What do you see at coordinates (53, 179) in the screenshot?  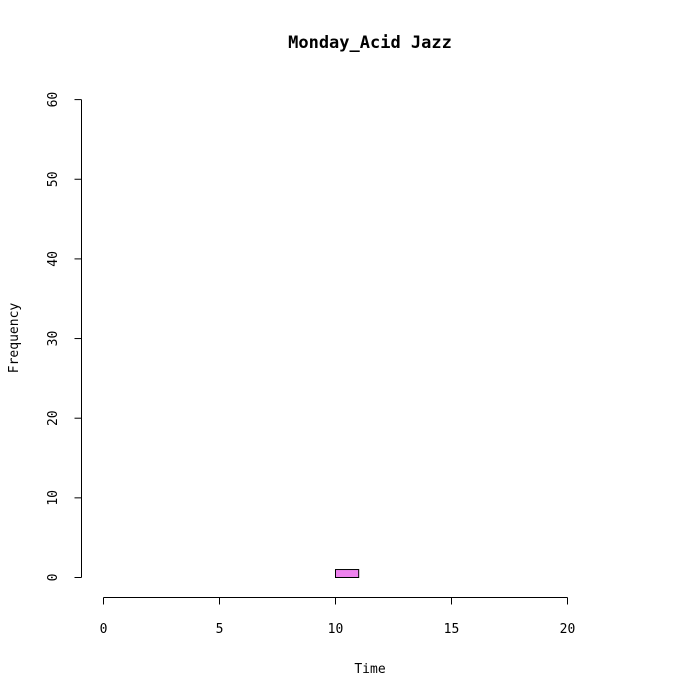 I see `y-tick-label: 50` at bounding box center [53, 179].